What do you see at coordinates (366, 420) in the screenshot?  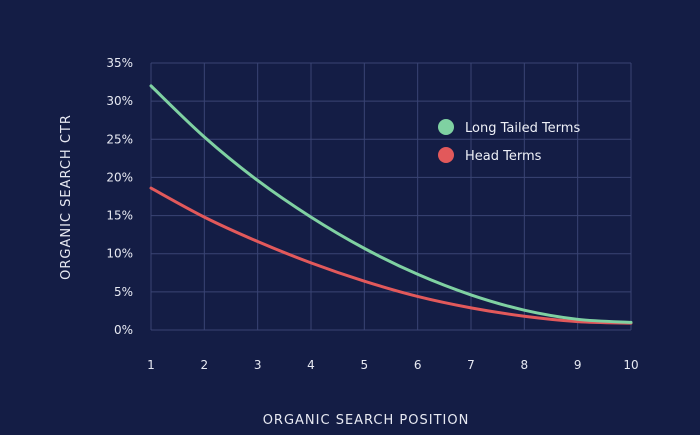 I see `x-axis-title: ORGANIC SEARCH POSITION` at bounding box center [366, 420].